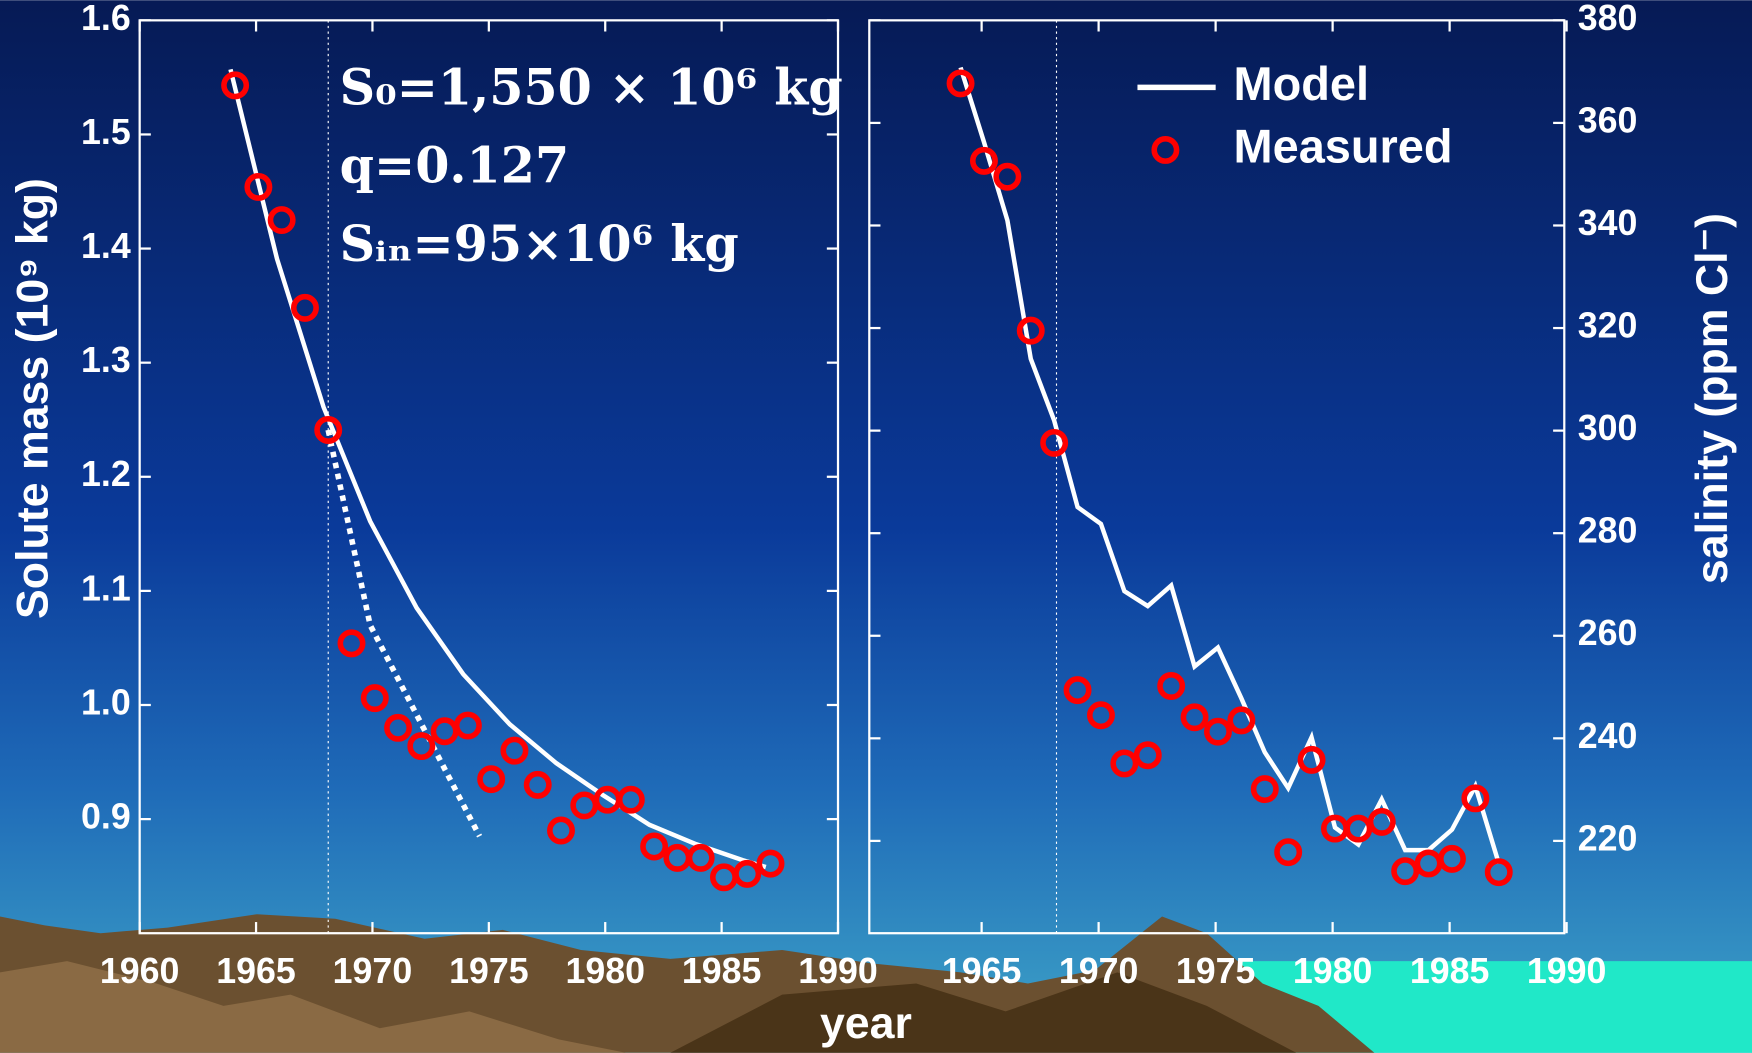 This screenshot has height=1053, width=1752. I want to click on y-tick-label: 260, so click(1608, 633).